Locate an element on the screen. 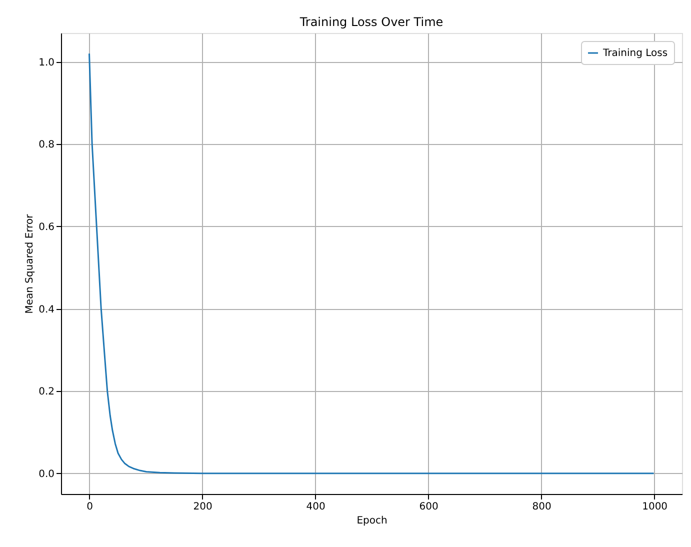  x-axis-title: Epoch is located at coordinates (372, 521).